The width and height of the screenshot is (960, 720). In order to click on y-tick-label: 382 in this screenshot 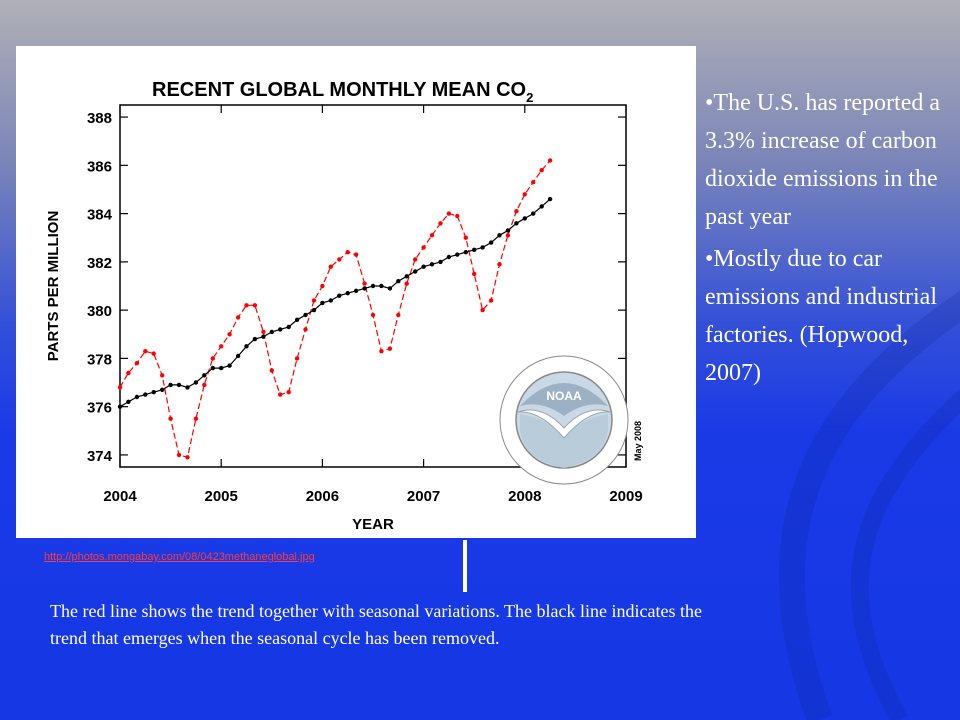, I will do `click(99, 263)`.